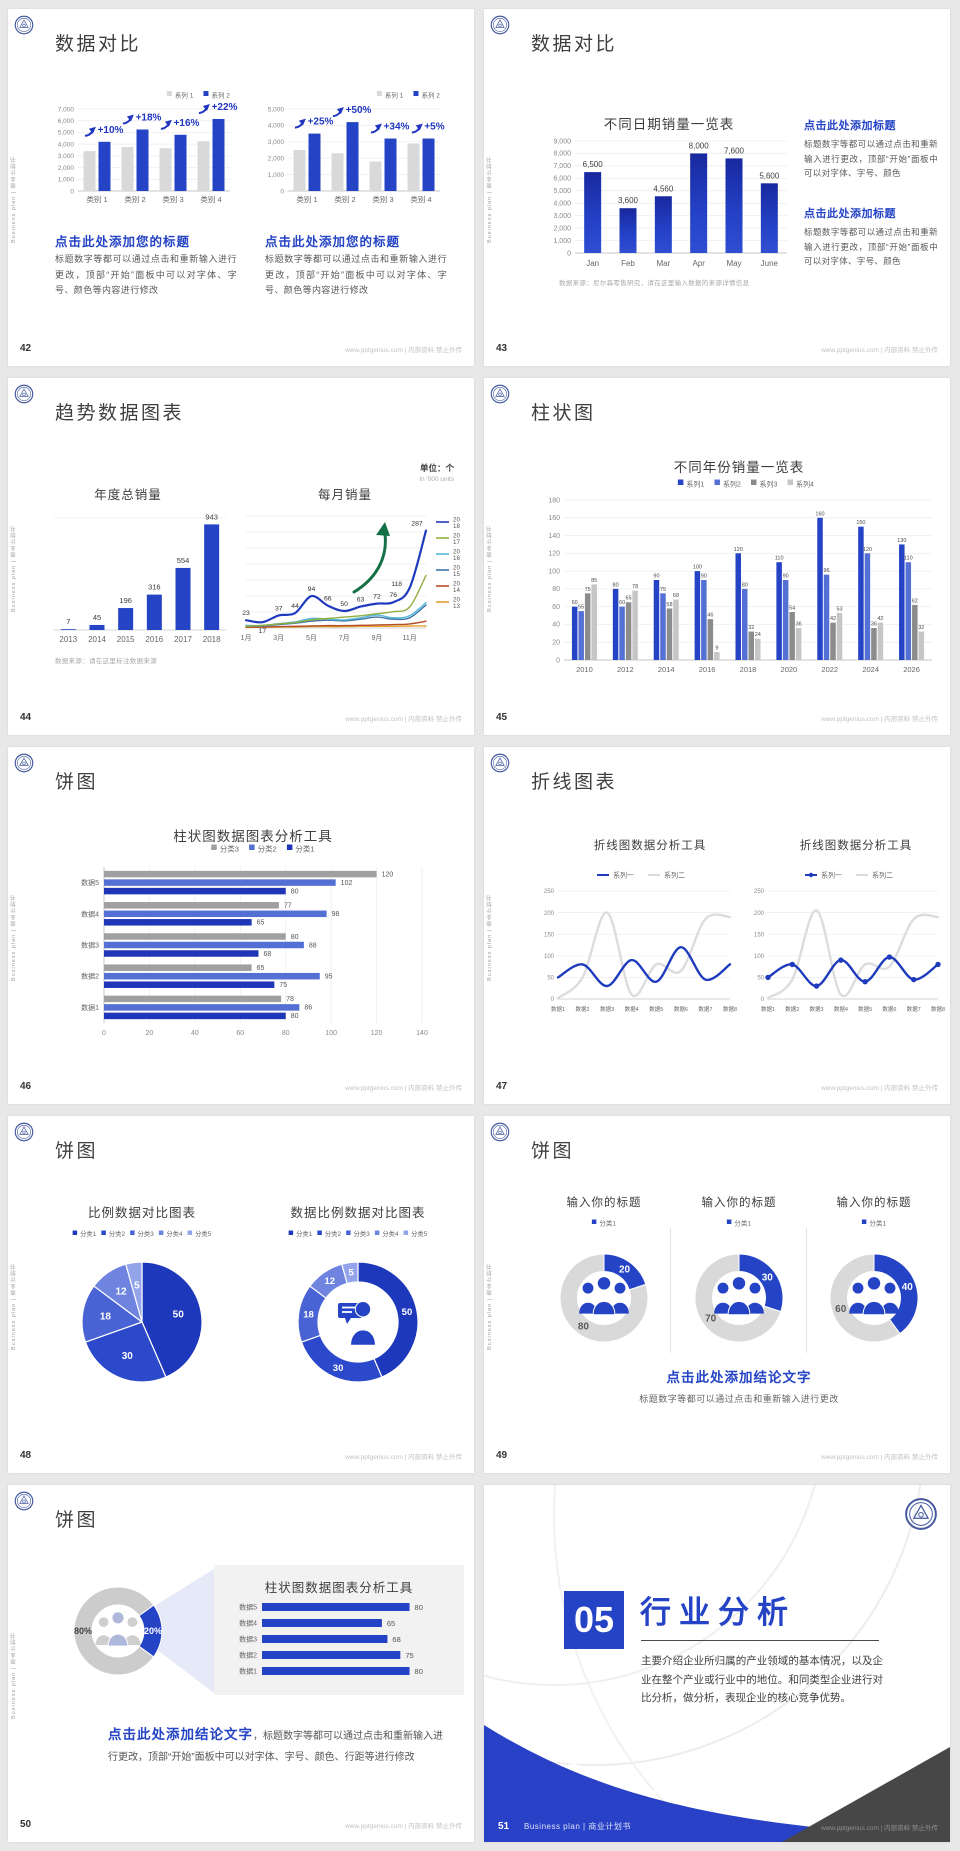 The image size is (960, 1851). I want to click on svg-text: 7月, so click(344, 638).